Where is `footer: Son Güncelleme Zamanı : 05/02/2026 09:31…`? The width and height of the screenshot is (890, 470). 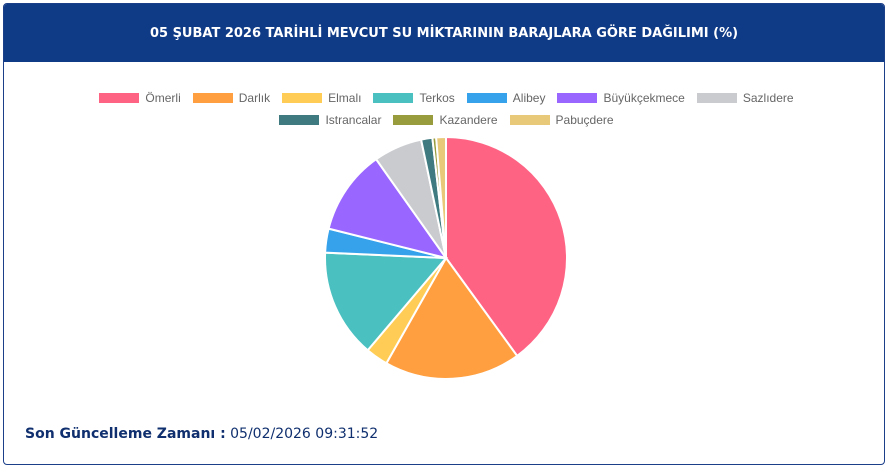 footer: Son Güncelleme Zamanı : 05/02/2026 09:31… is located at coordinates (201, 434).